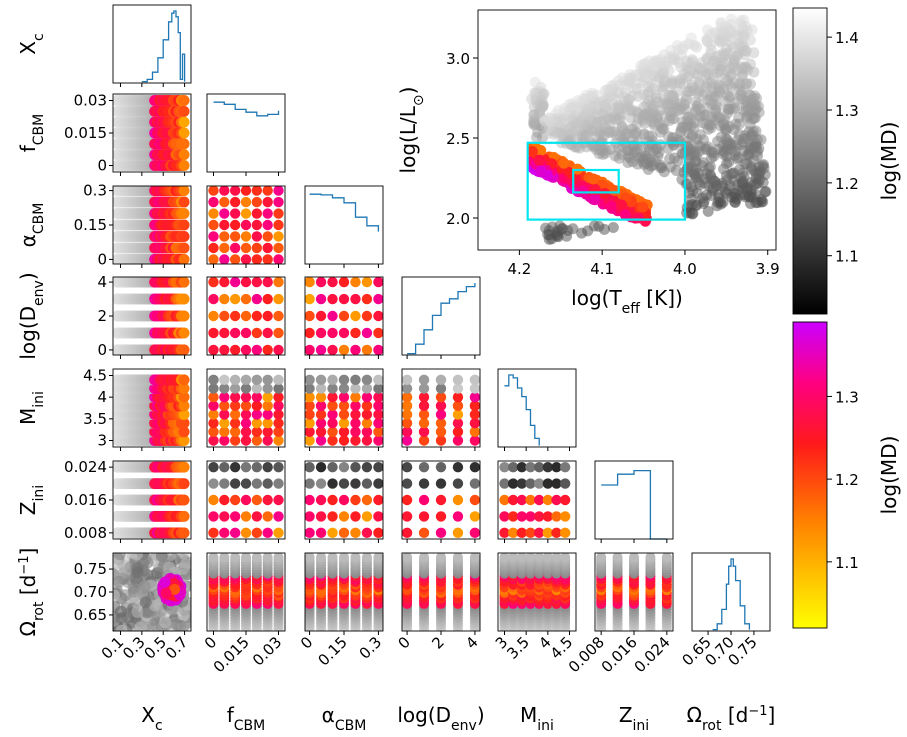 This screenshot has width=907, height=737. I want to click on x-tick-label: 0.03, so click(267, 651).